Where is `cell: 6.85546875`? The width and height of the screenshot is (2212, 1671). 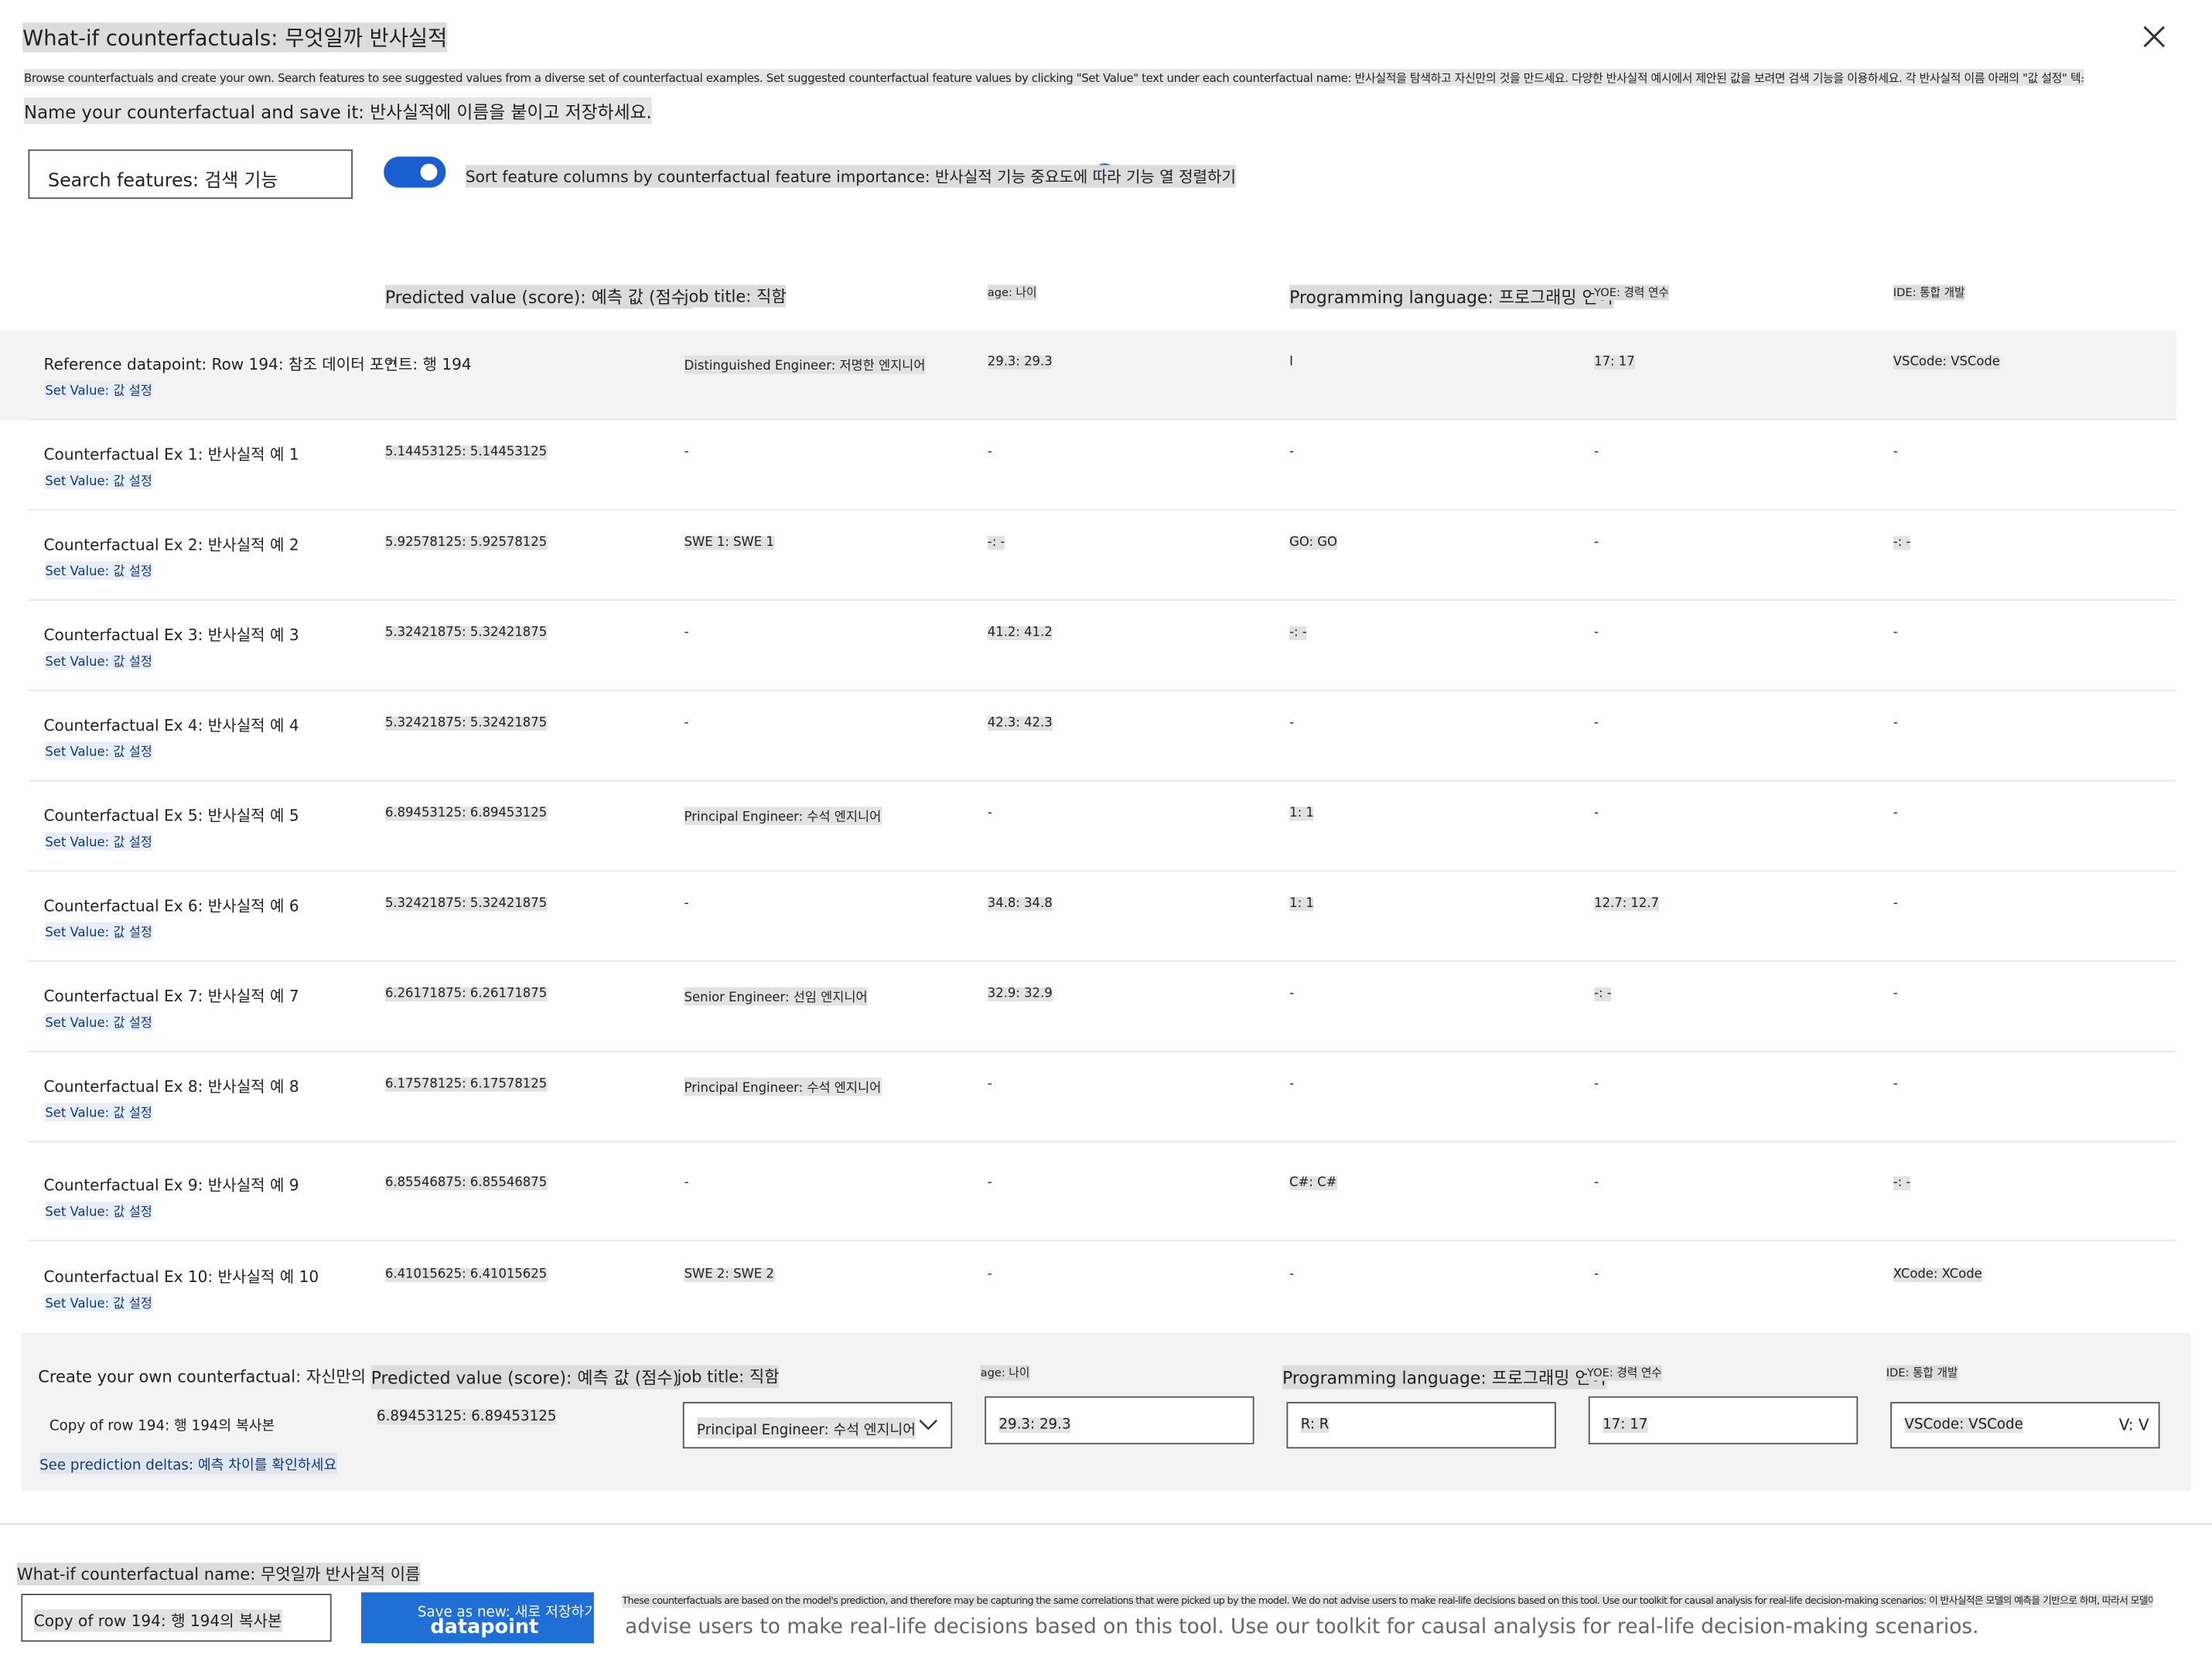 cell: 6.85546875 is located at coordinates (466, 1183).